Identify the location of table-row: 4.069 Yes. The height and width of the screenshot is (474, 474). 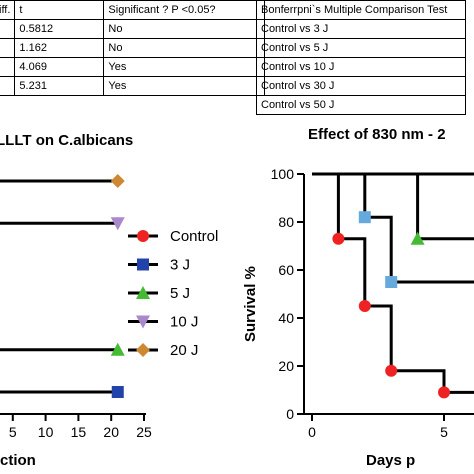
(133, 67).